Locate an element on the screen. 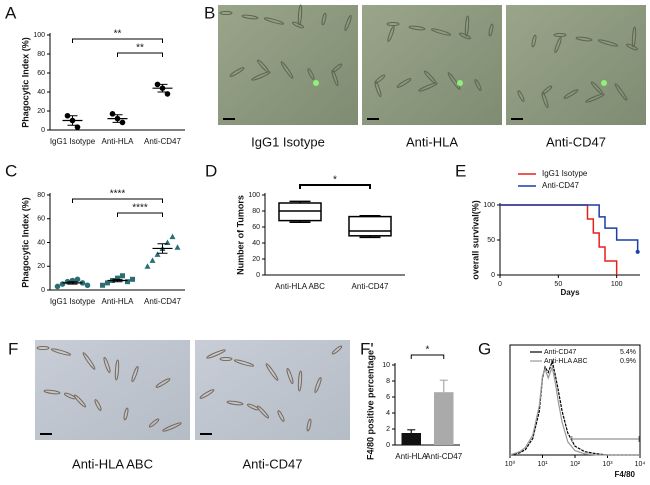 This screenshot has width=650, height=485. x-tick-label: 100 is located at coordinates (617, 284).